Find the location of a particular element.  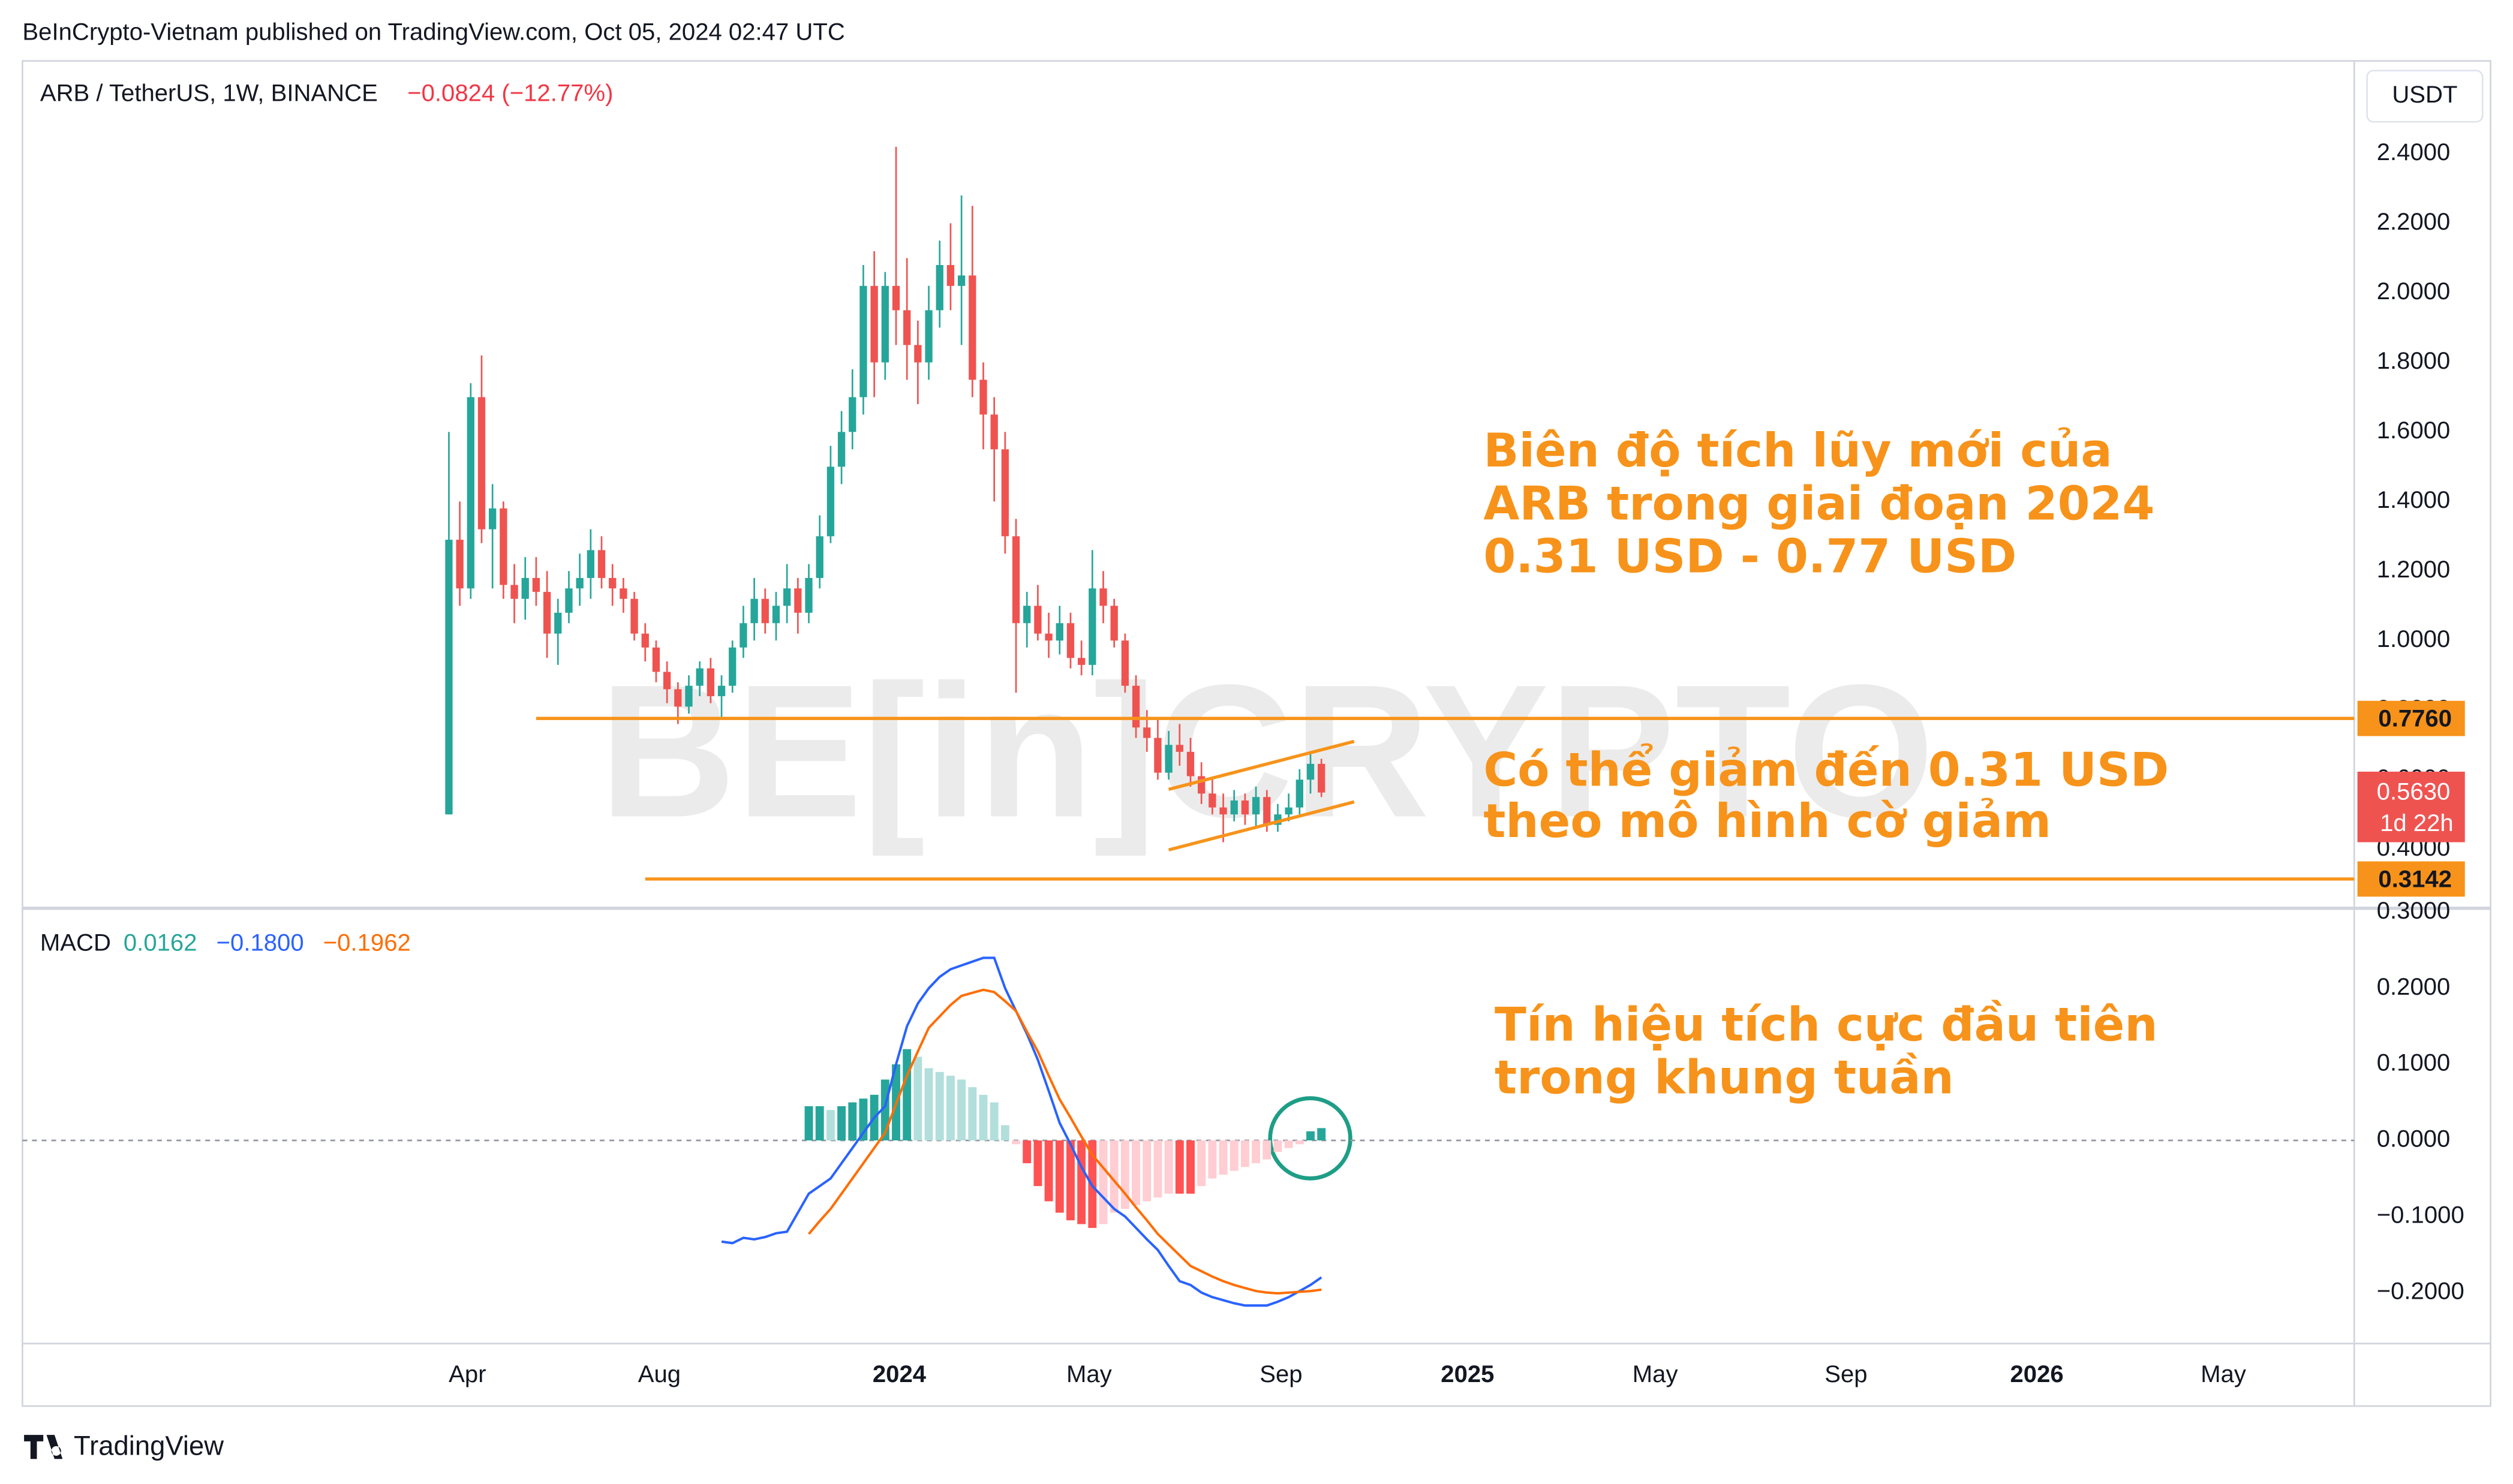

brand-name: TradingView is located at coordinates (149, 1446).